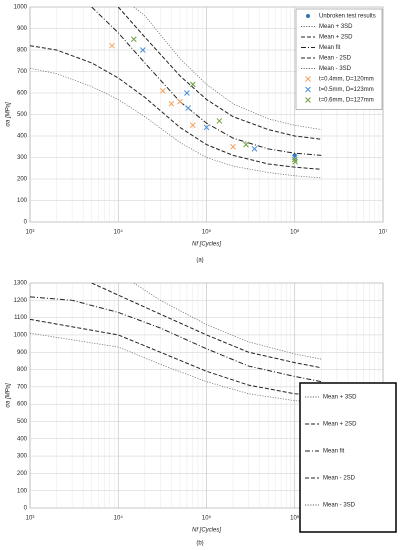 The image size is (400, 550). I want to click on x-axis-label: Nf [Cycles], so click(206, 245).